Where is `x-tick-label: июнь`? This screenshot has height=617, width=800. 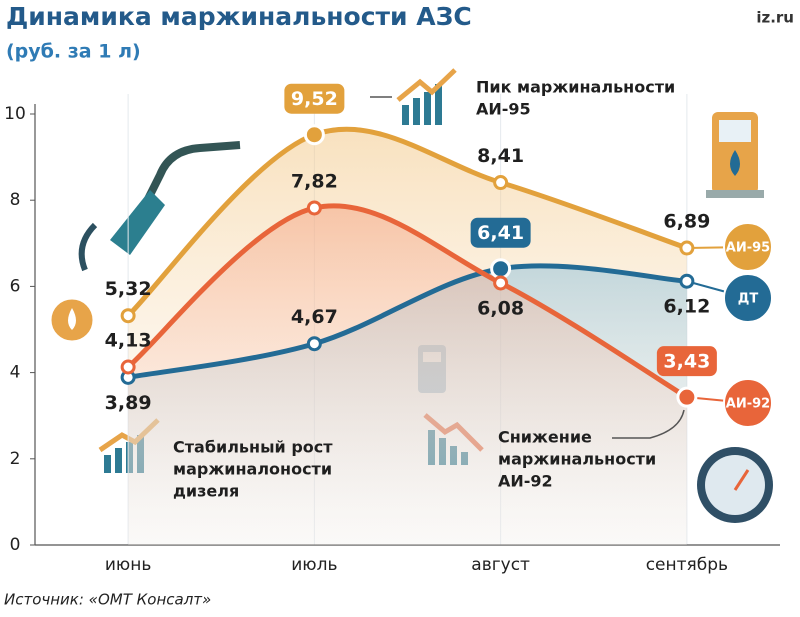 x-tick-label: июнь is located at coordinates (128, 565).